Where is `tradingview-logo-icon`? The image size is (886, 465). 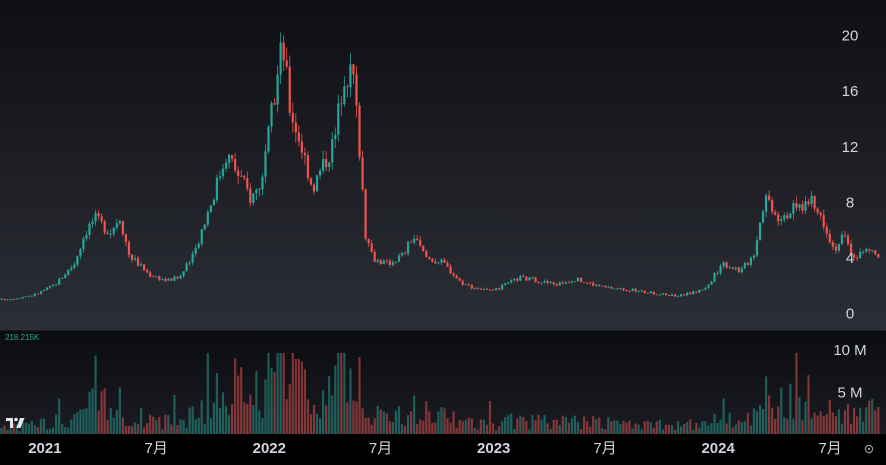 tradingview-logo-icon is located at coordinates (16, 423).